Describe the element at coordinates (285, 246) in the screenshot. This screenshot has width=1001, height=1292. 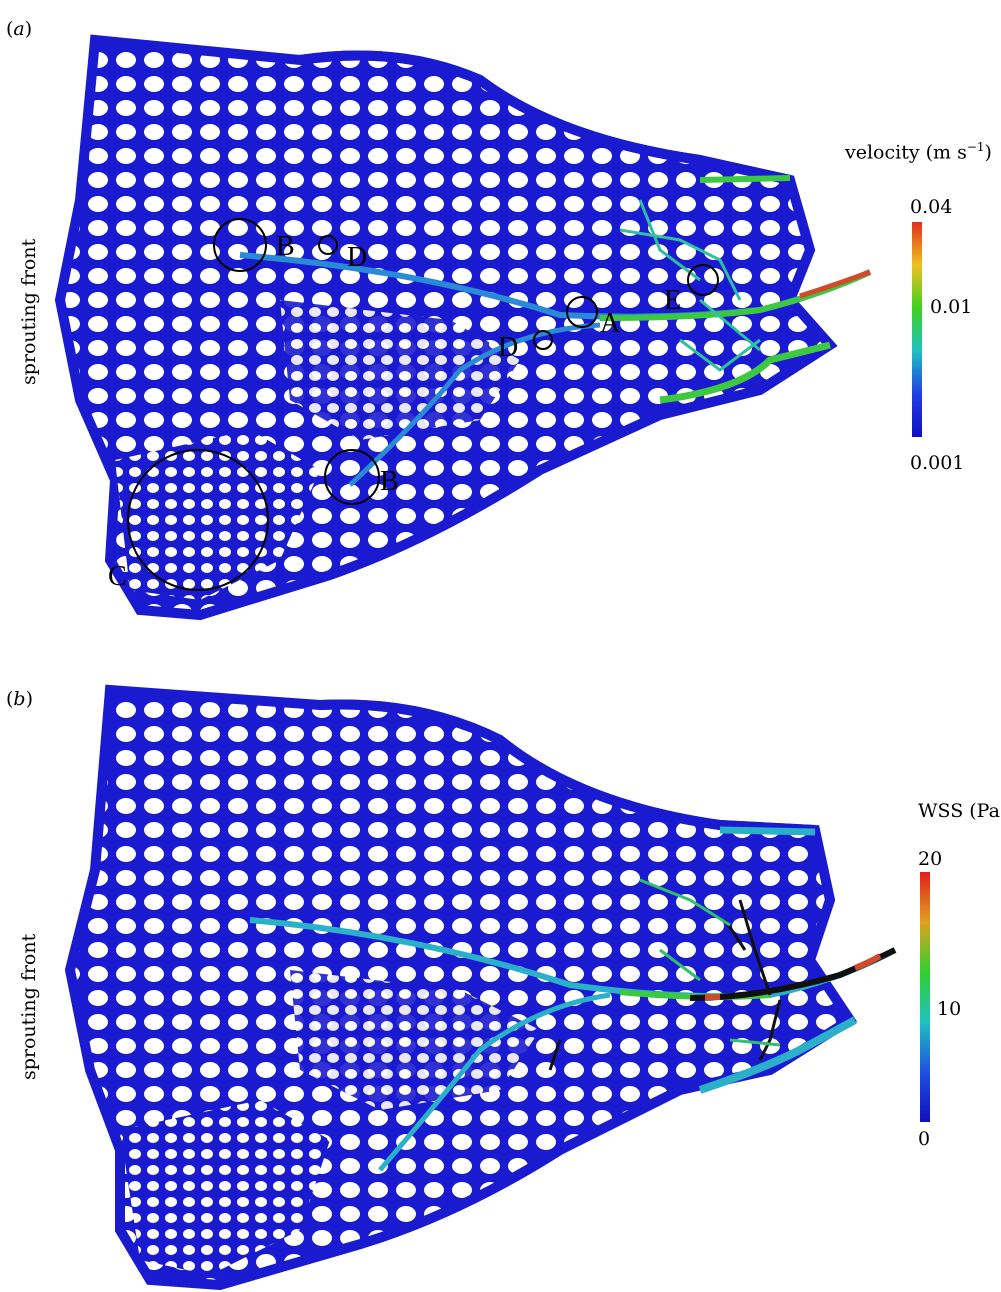
I see `marker-b-1-label: B` at that location.